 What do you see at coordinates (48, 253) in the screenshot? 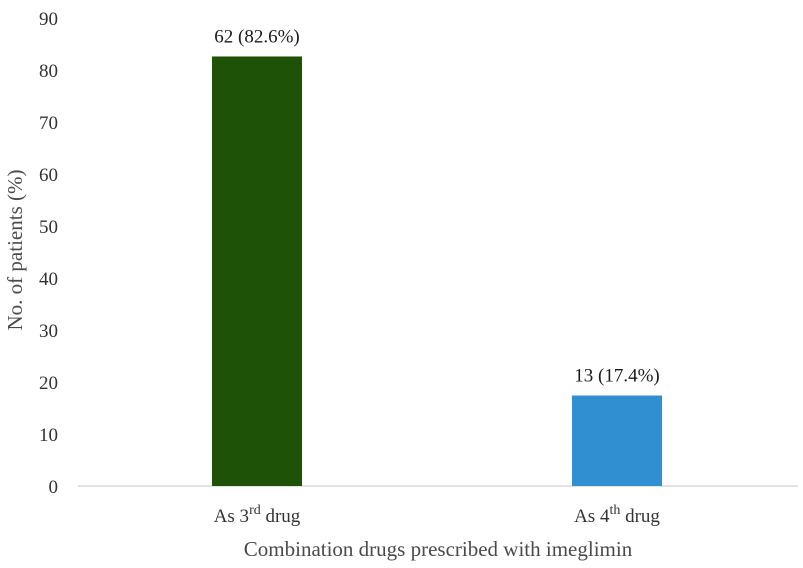
I see `y-axis-ticks: 0 10 20 30 40 50 60 70 80 90` at bounding box center [48, 253].